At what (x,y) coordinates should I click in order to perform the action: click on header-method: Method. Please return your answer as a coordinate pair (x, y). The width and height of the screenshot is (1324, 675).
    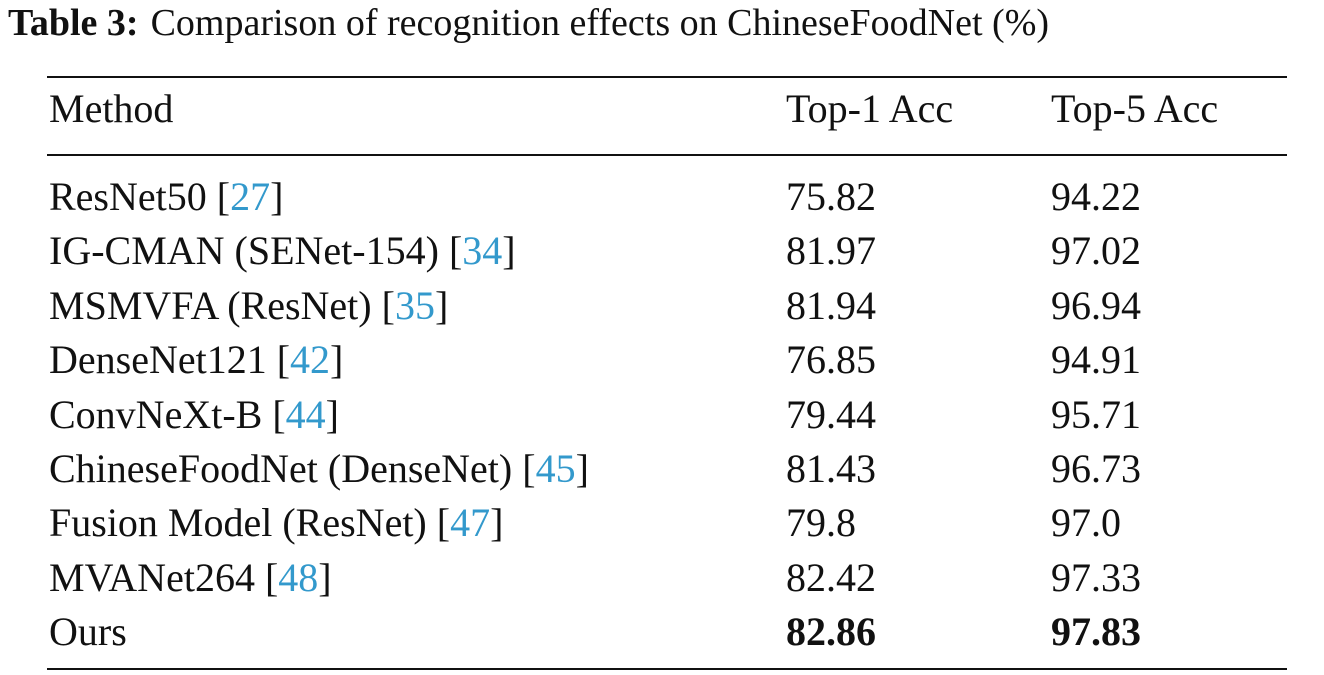
    Looking at the image, I should click on (111, 108).